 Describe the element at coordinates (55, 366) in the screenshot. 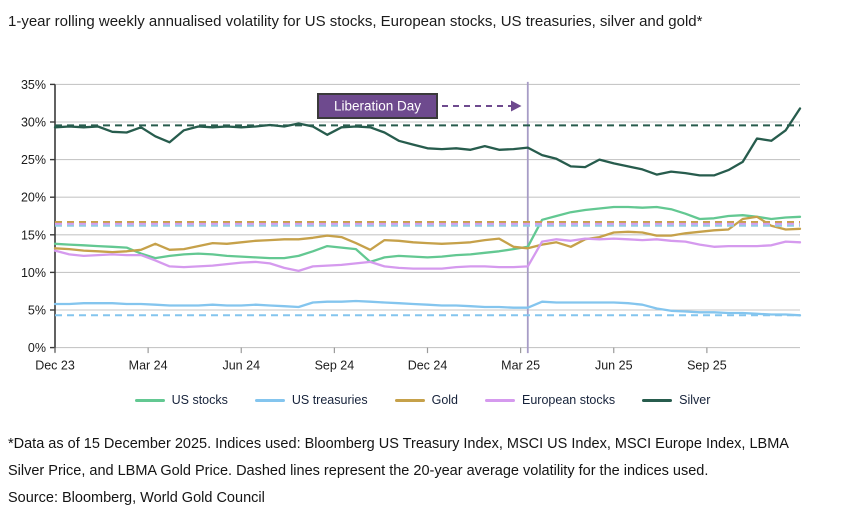

I see `x-axis-label: Dec 23` at that location.